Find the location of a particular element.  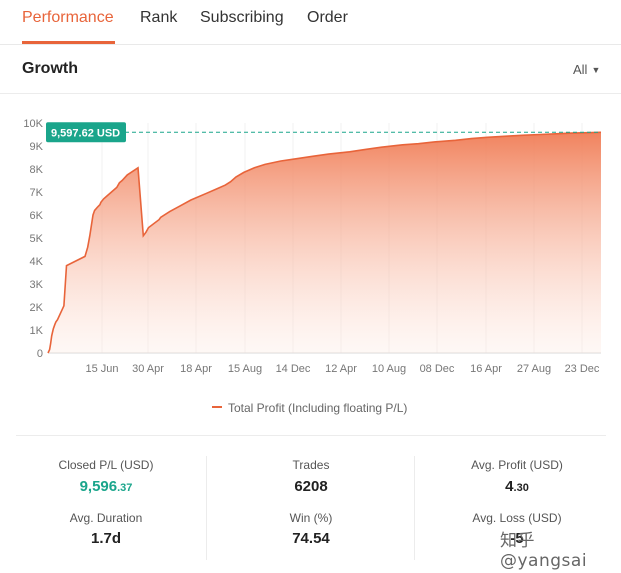

tab-subscribing: Subscribing is located at coordinates (242, 17).